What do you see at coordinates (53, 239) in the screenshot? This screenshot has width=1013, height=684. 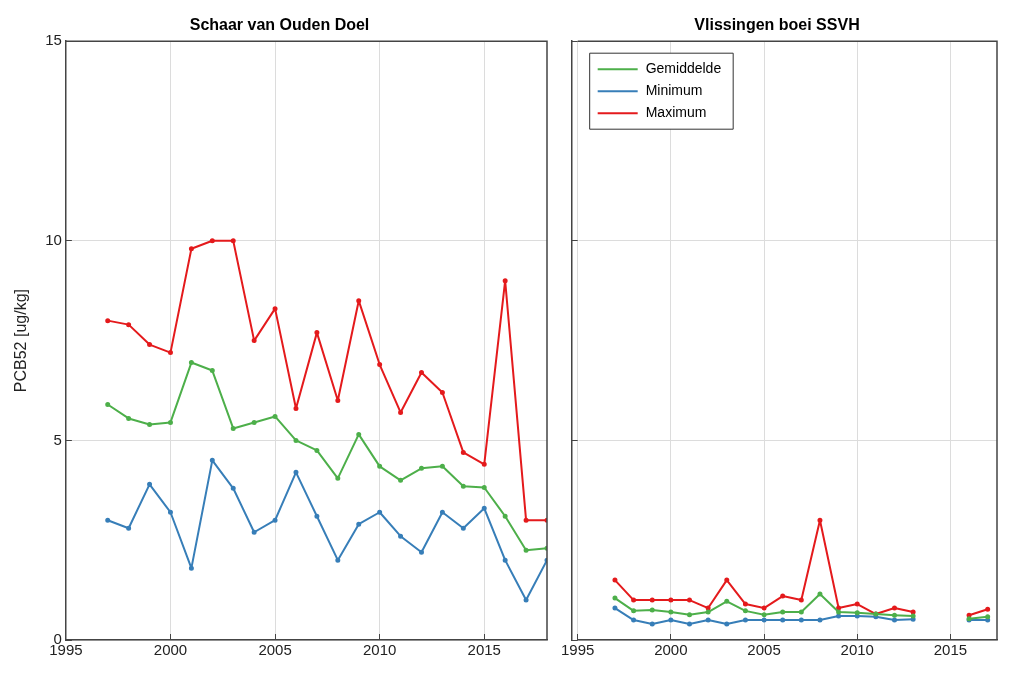 I see `y-tick-label: 10` at bounding box center [53, 239].